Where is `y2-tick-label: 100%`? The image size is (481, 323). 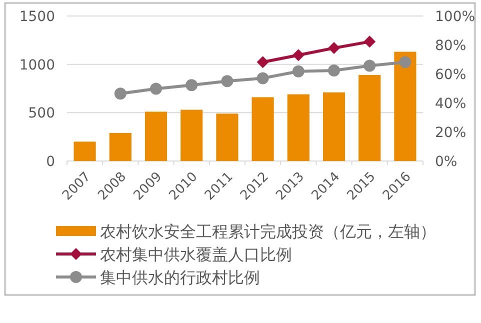
y2-tick-label: 100% is located at coordinates (455, 17).